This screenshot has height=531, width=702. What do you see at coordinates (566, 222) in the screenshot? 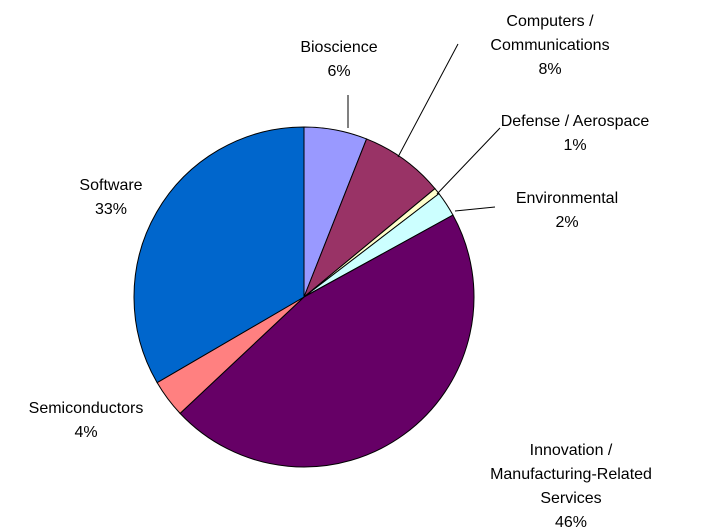
I see `slice-percent: 2%` at bounding box center [566, 222].